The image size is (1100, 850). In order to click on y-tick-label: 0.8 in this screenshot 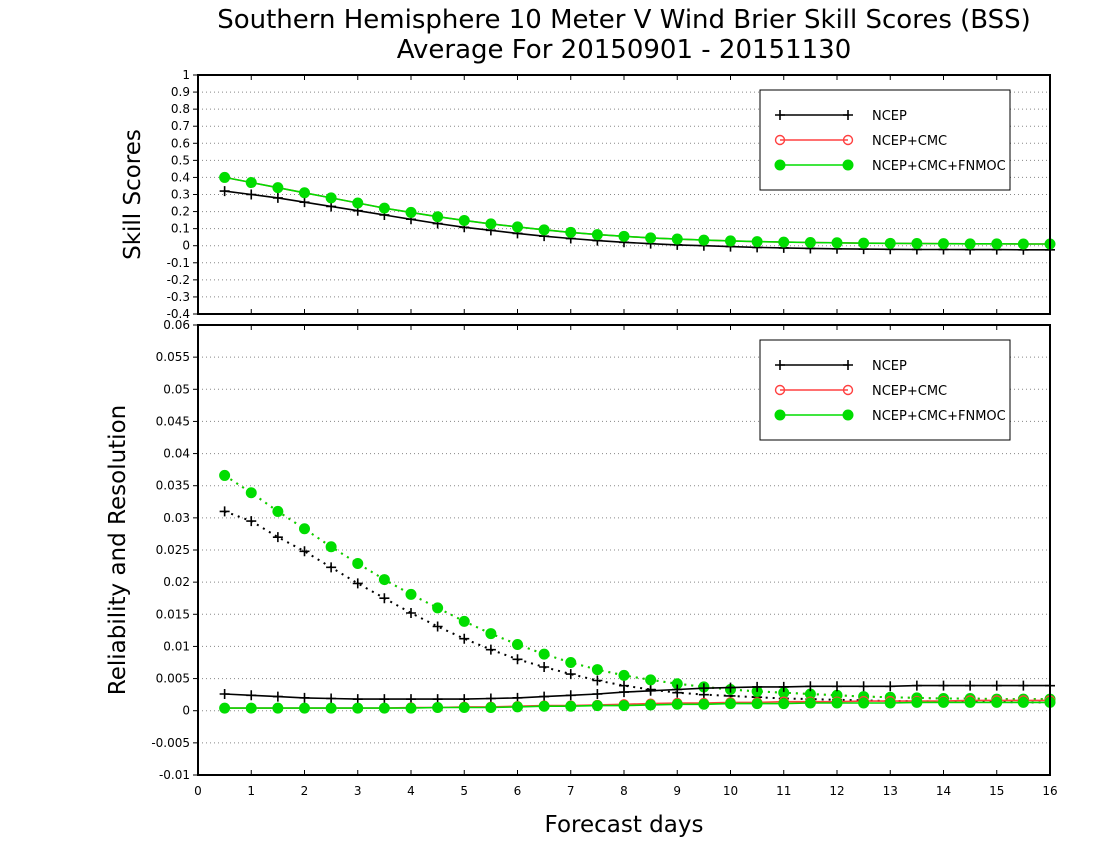, I will do `click(180, 109)`.